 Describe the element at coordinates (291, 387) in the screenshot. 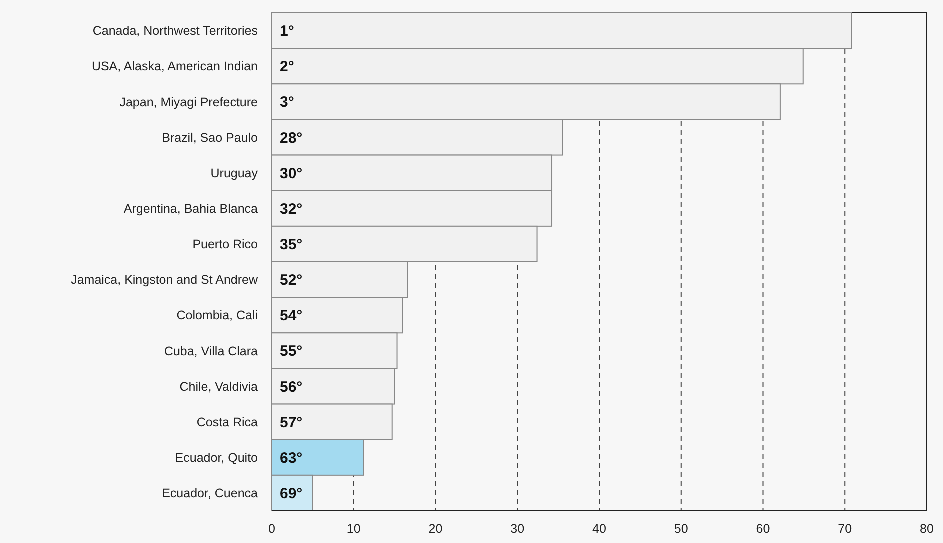

I see `annotation: 56°` at that location.